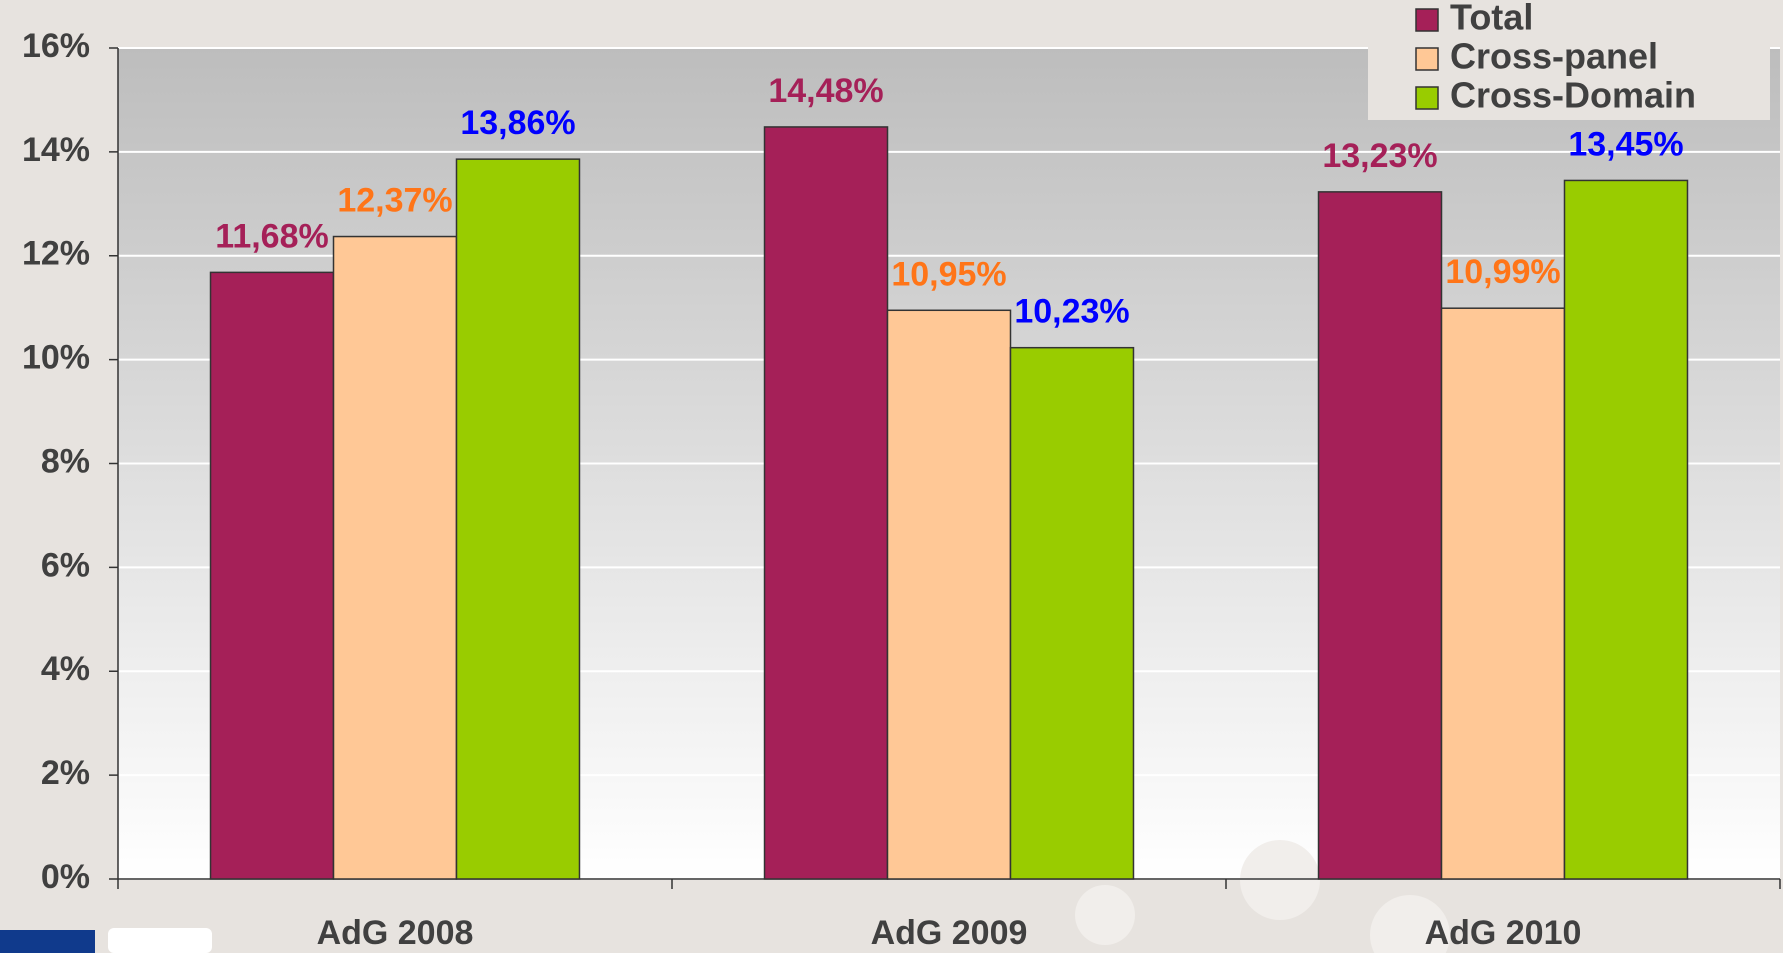  Describe the element at coordinates (1573, 95) in the screenshot. I see `legend-label: Cross-Domain` at that location.